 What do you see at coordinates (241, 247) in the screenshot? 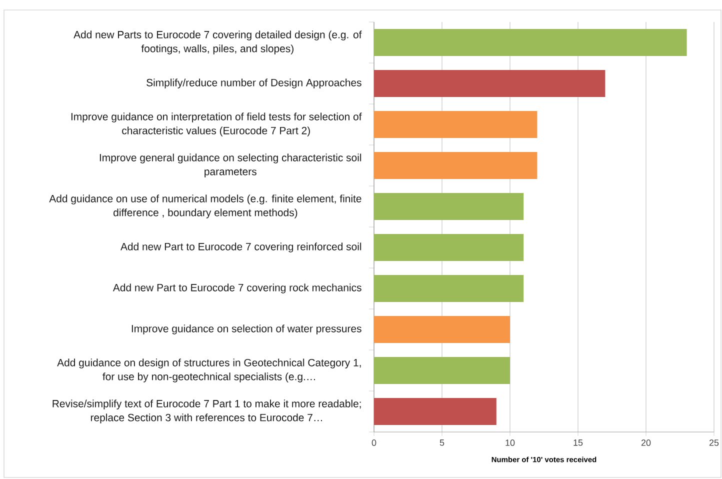
I see `y-tick-label: Add new Part to Eurocode 7 covering reinforced soil` at bounding box center [241, 247].